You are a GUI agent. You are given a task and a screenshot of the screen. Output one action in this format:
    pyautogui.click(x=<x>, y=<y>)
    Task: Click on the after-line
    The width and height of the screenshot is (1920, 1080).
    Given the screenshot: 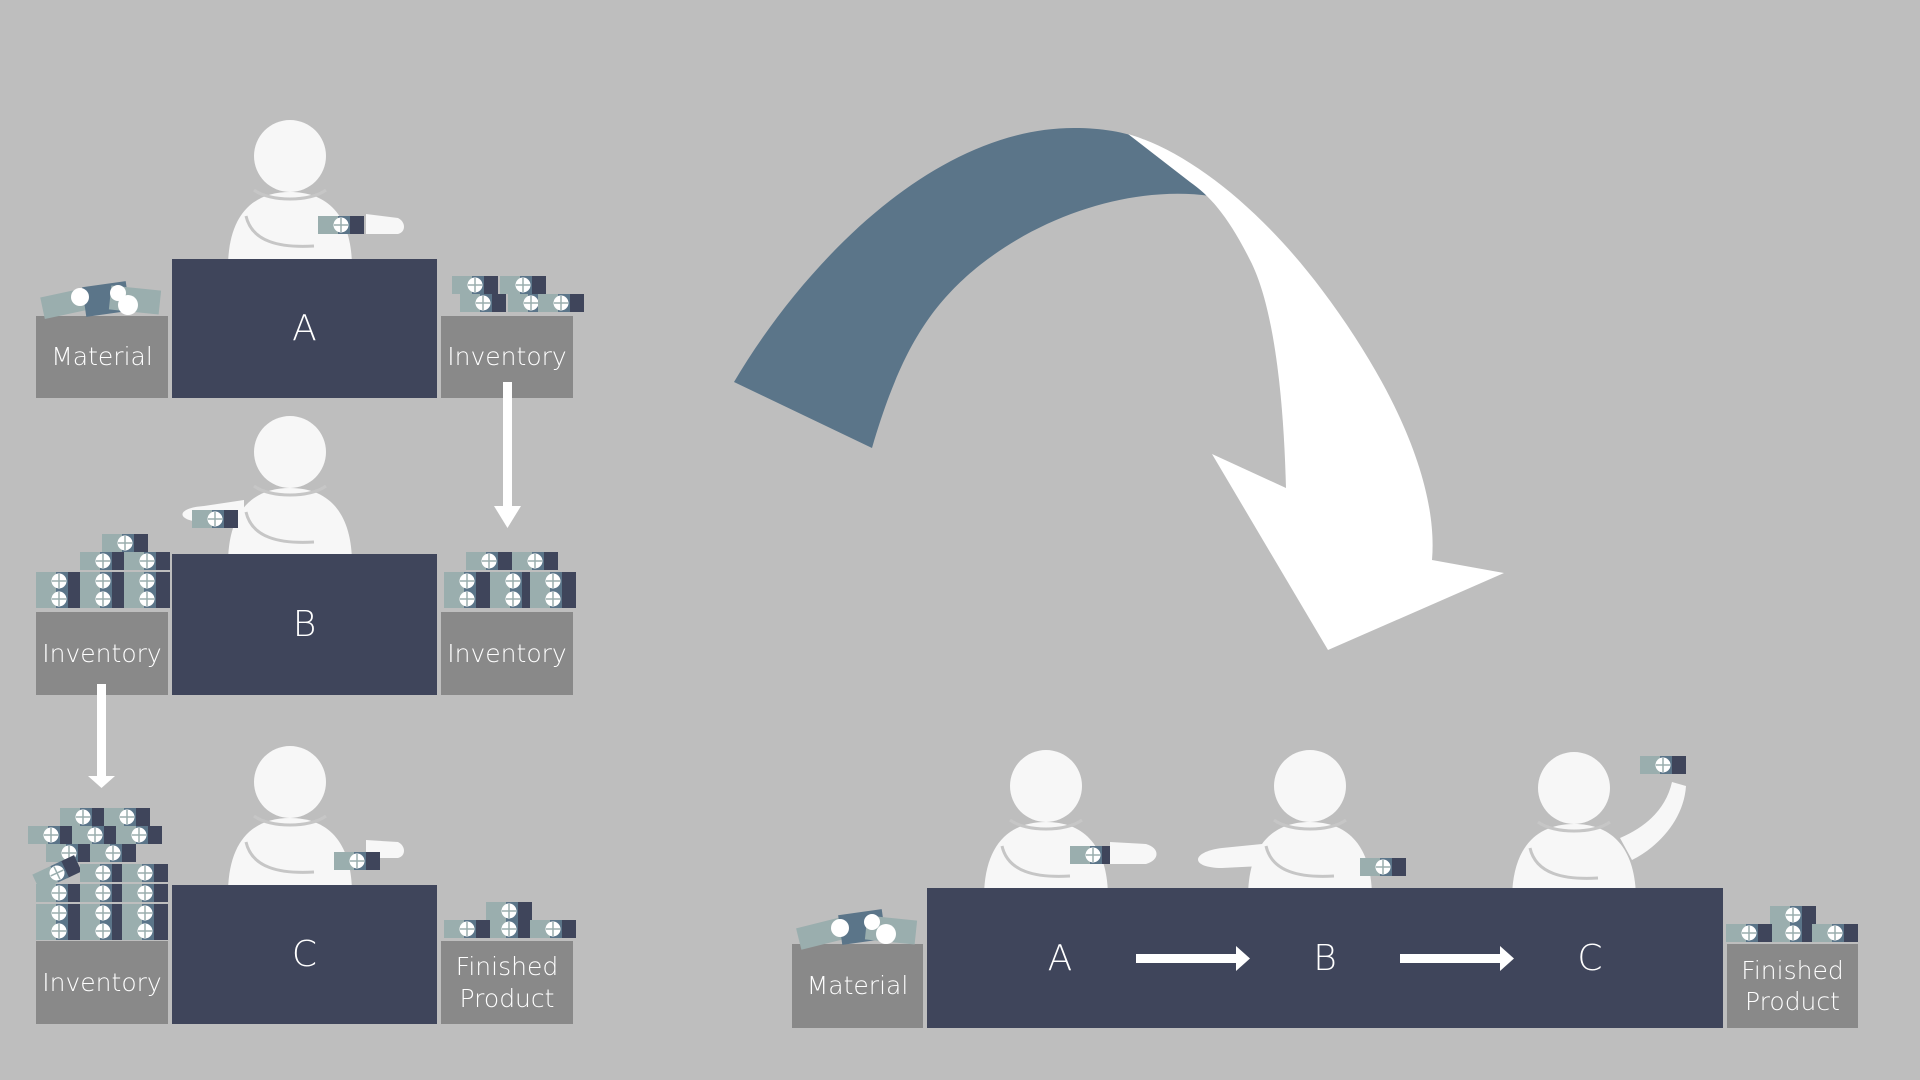 What is the action you would take?
    pyautogui.click(x=1325, y=888)
    